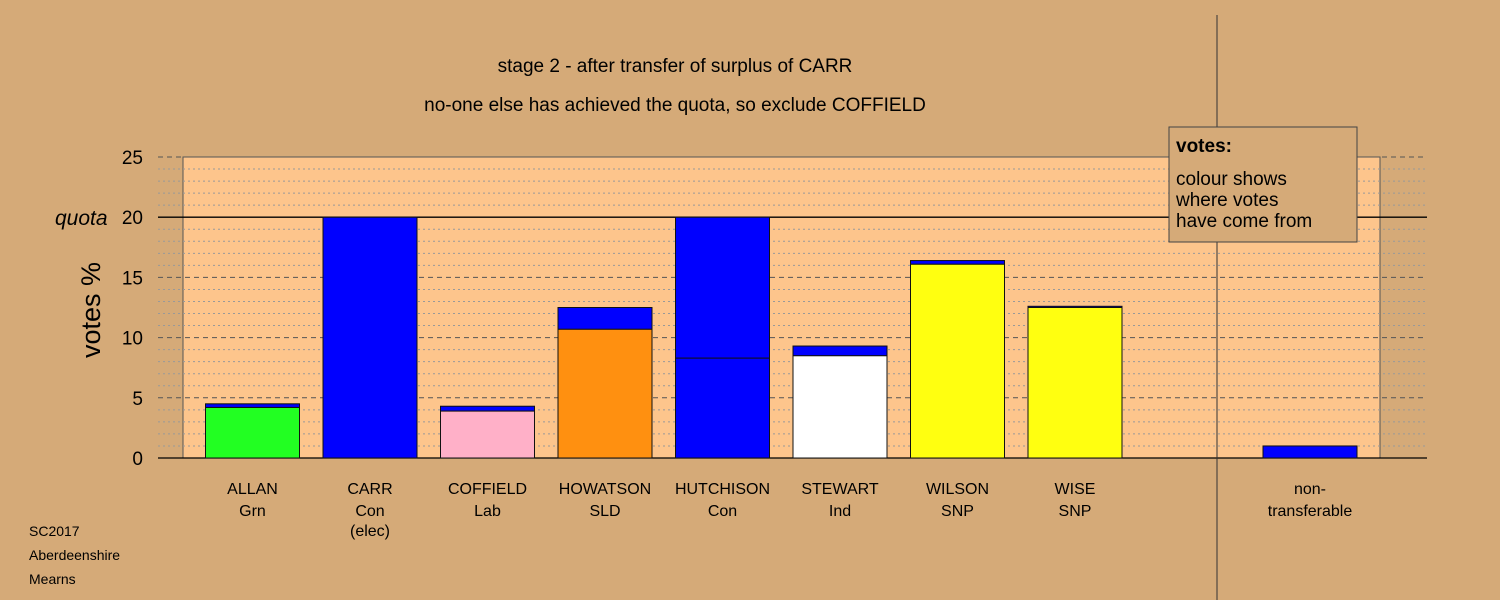  What do you see at coordinates (604, 511) in the screenshot?
I see `category-party-howatson: SLD` at bounding box center [604, 511].